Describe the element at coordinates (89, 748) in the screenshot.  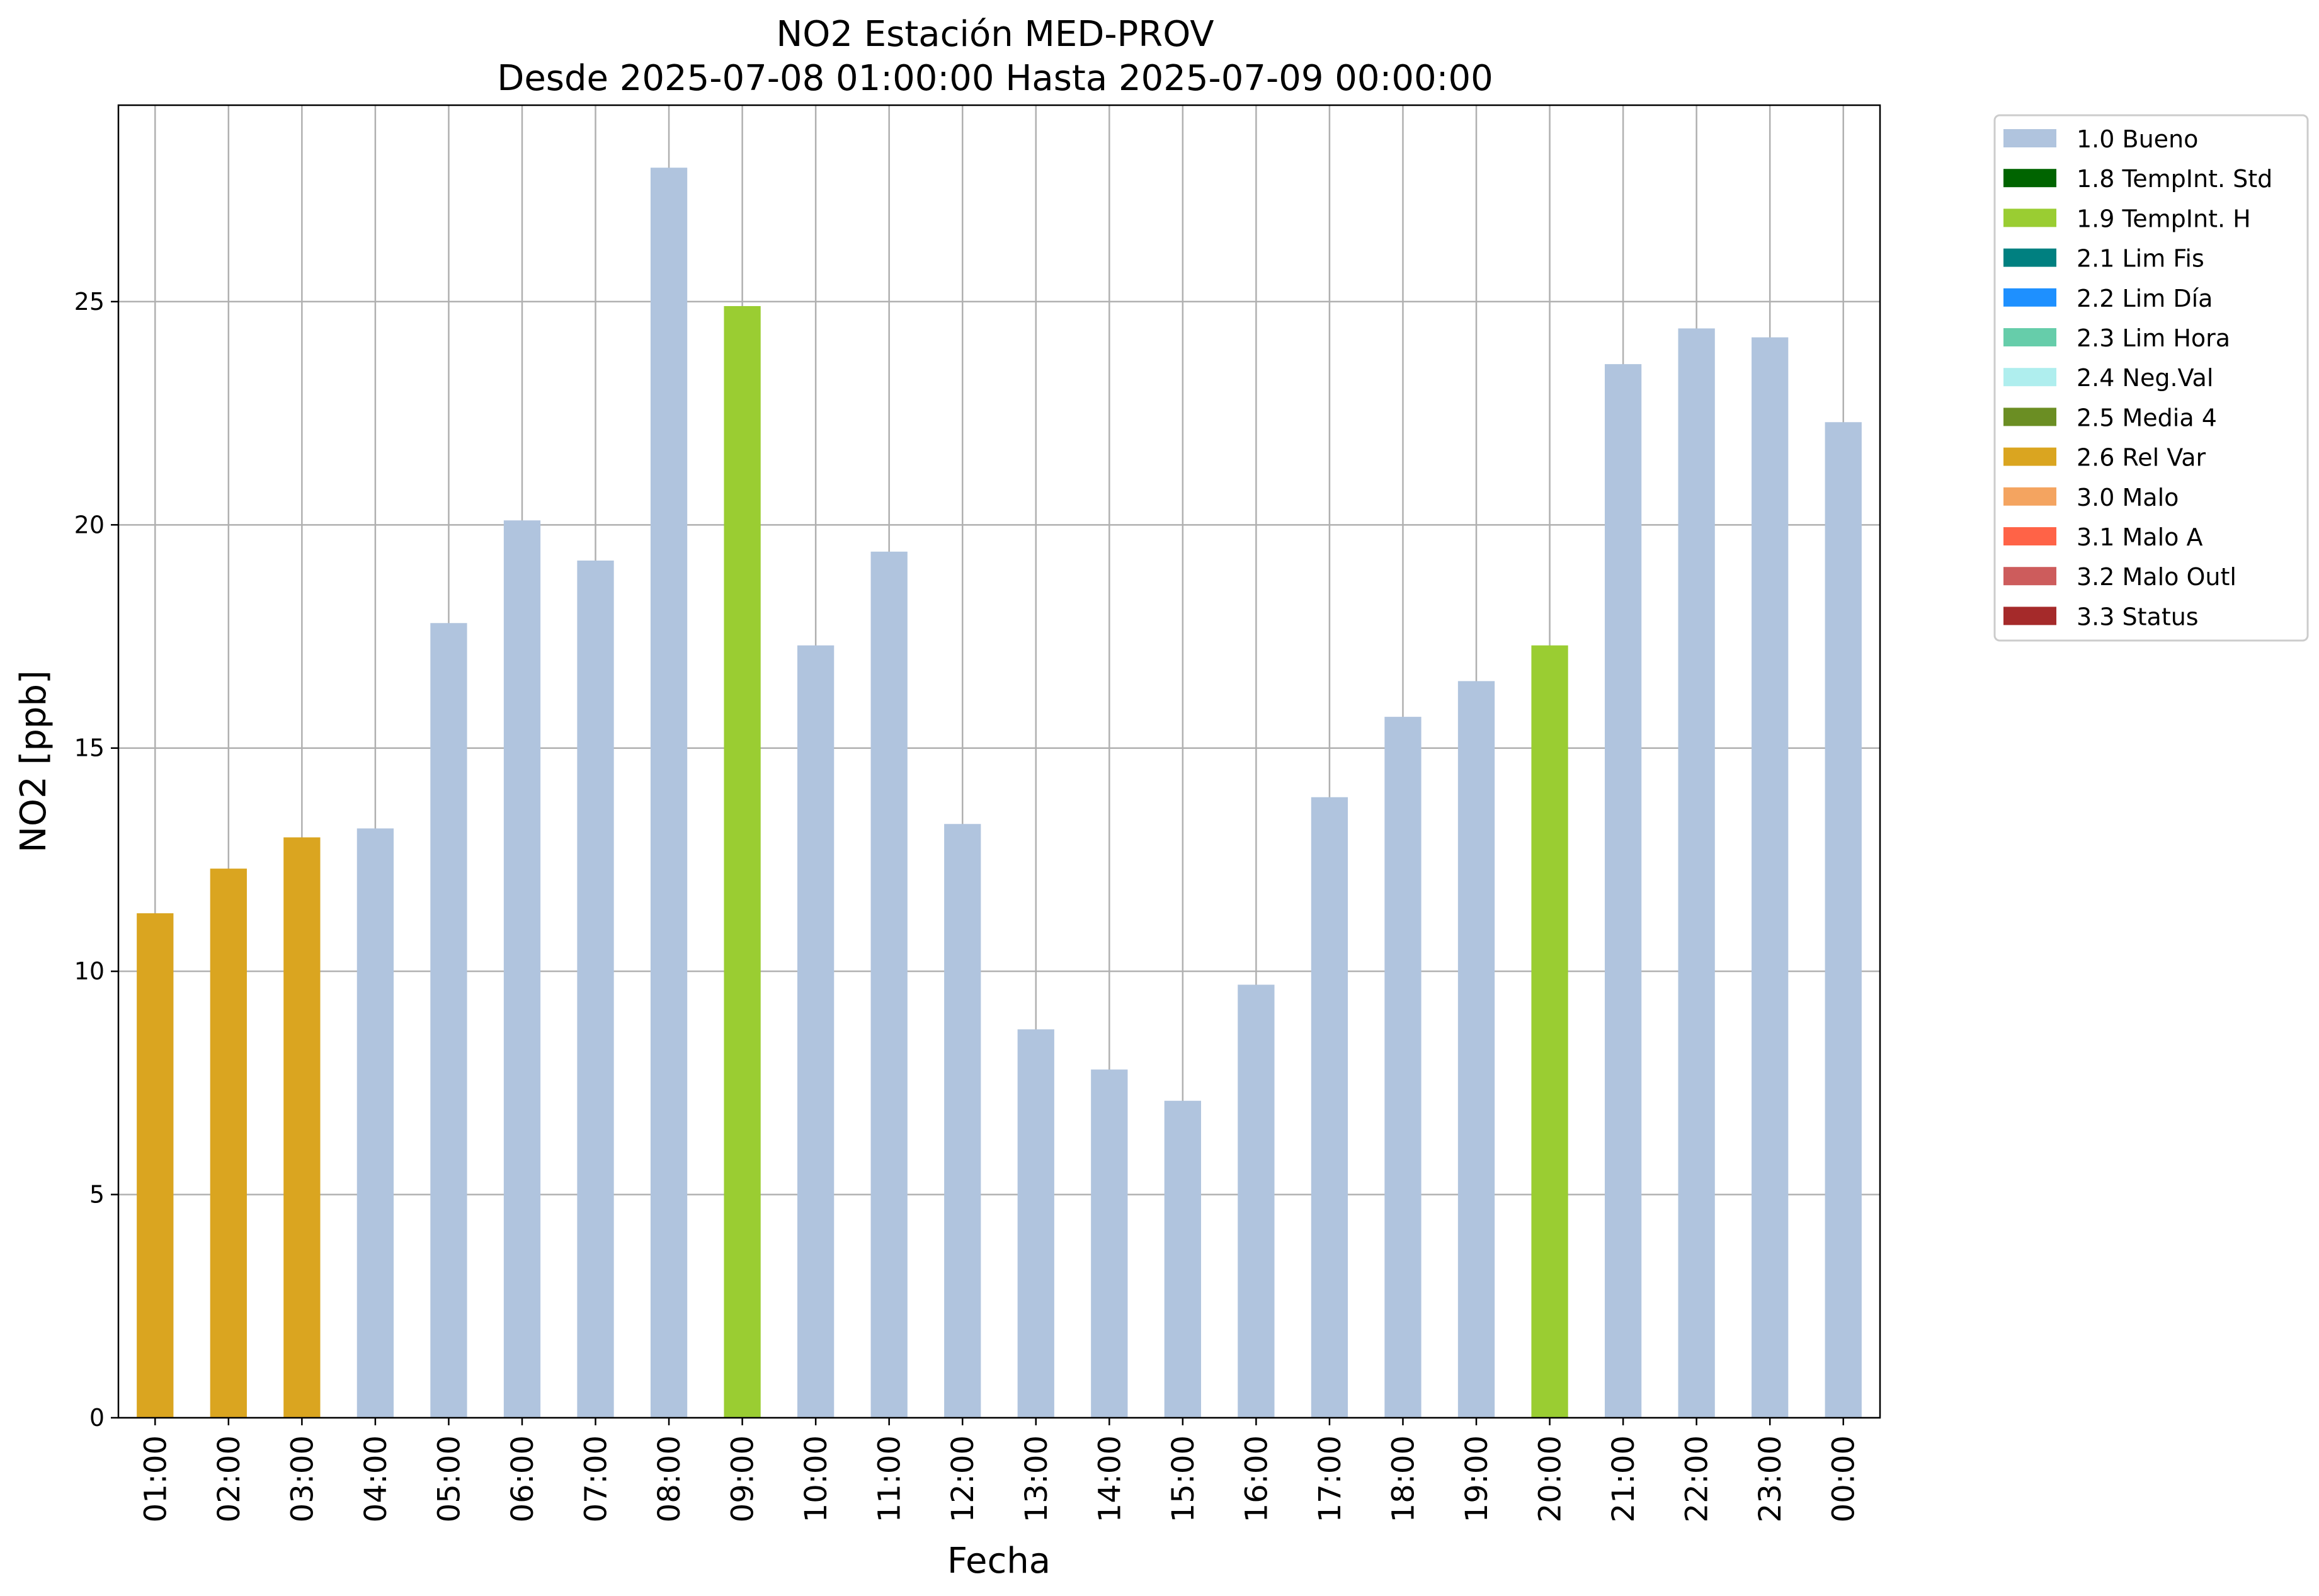
I see `y-tick-label: 15` at that location.